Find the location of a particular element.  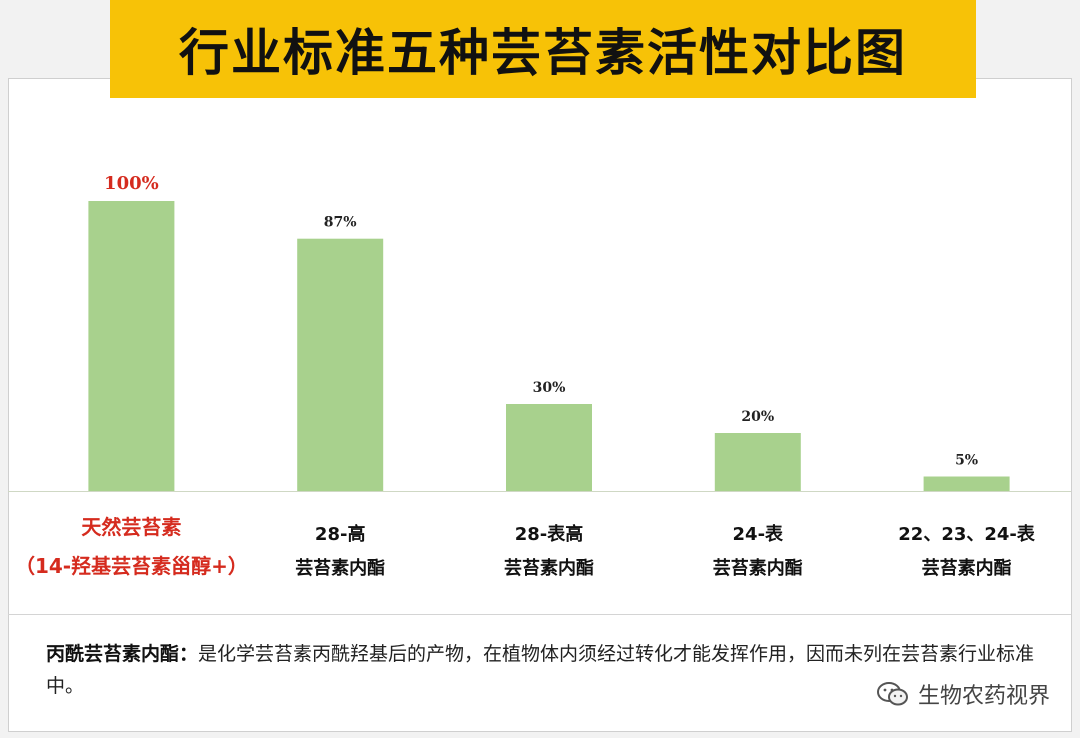

category-label-2-1: 芸苔素内酯 is located at coordinates (549, 568).